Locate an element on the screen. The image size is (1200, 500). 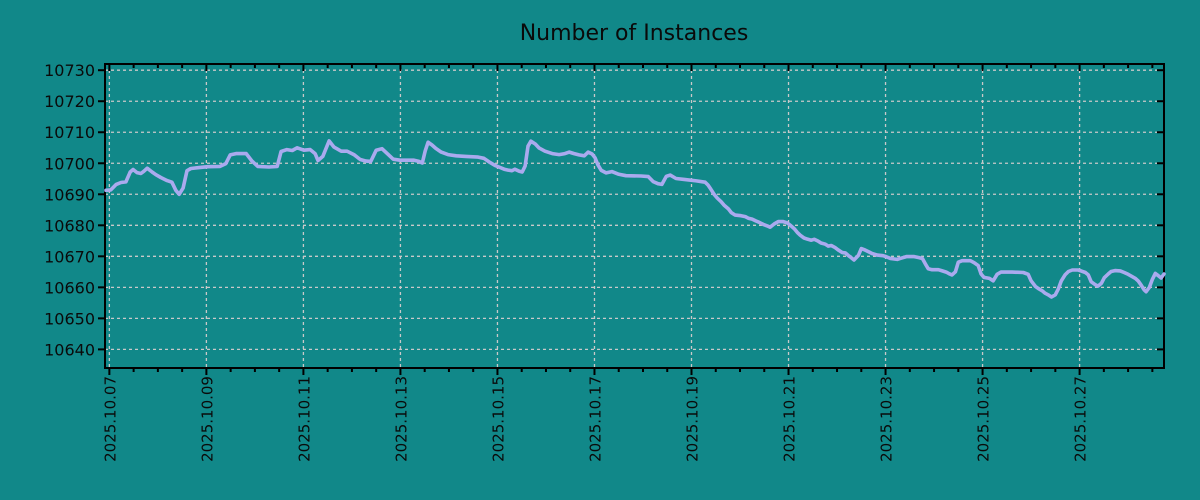
y-tick-label: 10730 is located at coordinates (69, 70).